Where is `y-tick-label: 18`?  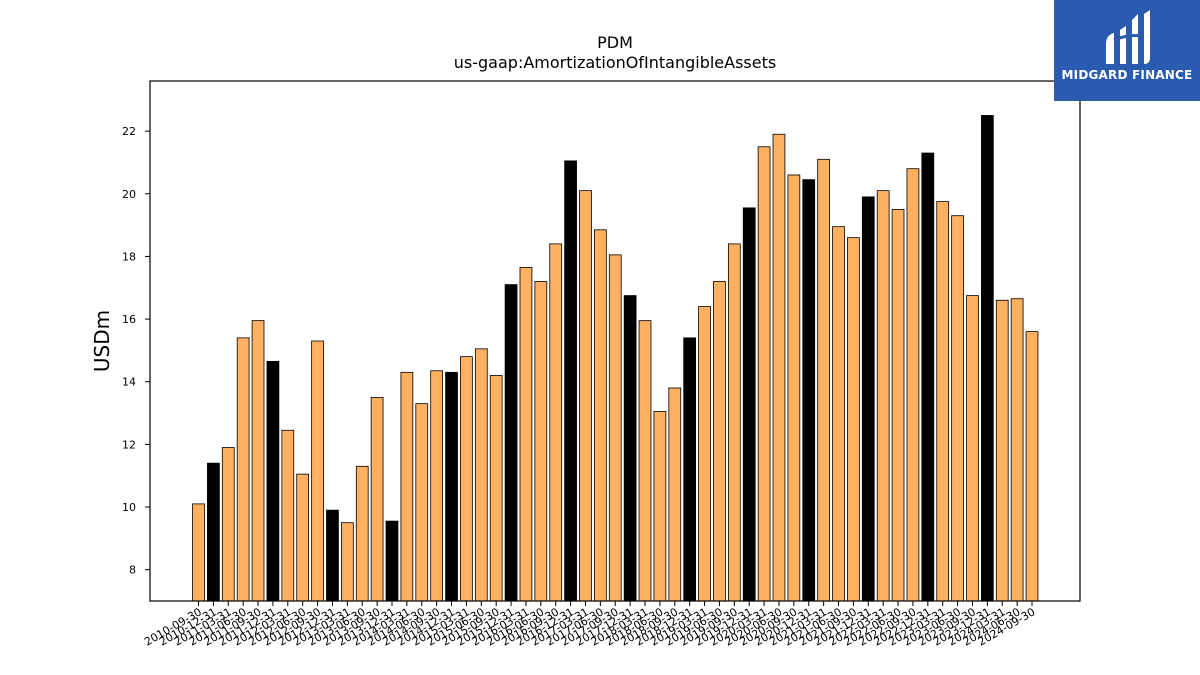
y-tick-label: 18 is located at coordinates (129, 256).